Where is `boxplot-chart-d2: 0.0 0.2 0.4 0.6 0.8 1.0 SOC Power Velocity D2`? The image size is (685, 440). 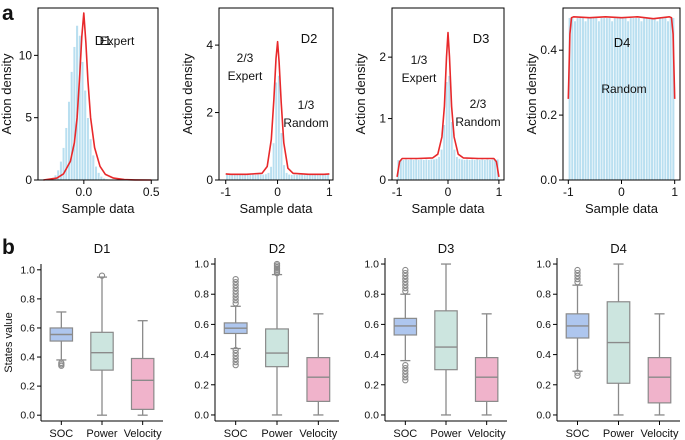 boxplot-chart-d2: 0.0 0.2 0.4 0.6 0.8 1.0 SOC Power Velocity D2 is located at coordinates (266, 340).